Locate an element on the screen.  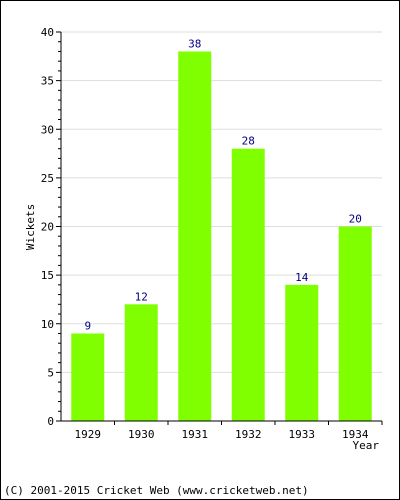
data-label: 12 is located at coordinates (141, 296).